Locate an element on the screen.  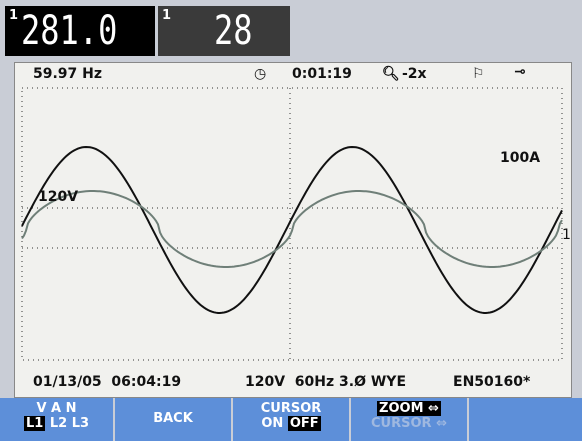
flag-icon: ⚐ is located at coordinates (478, 74).